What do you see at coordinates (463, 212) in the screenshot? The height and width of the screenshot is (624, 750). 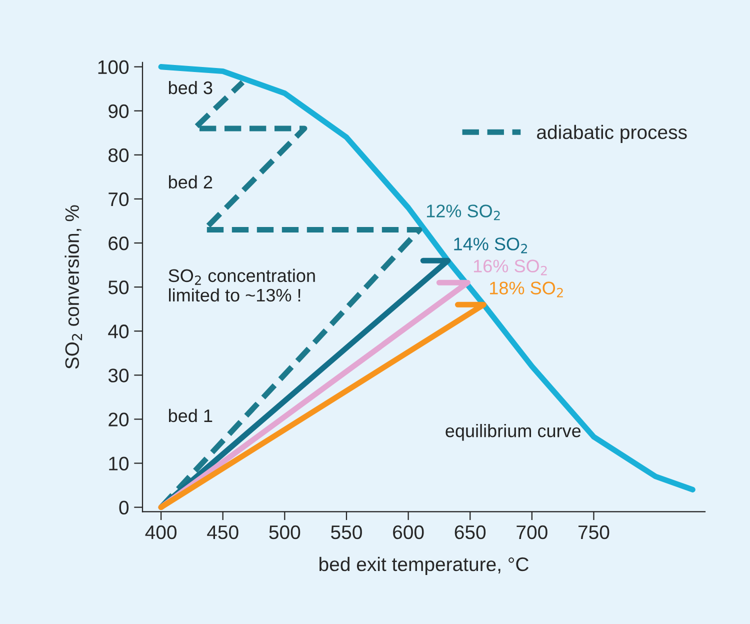 I see `annotation: 12% SO$_{2}$` at bounding box center [463, 212].